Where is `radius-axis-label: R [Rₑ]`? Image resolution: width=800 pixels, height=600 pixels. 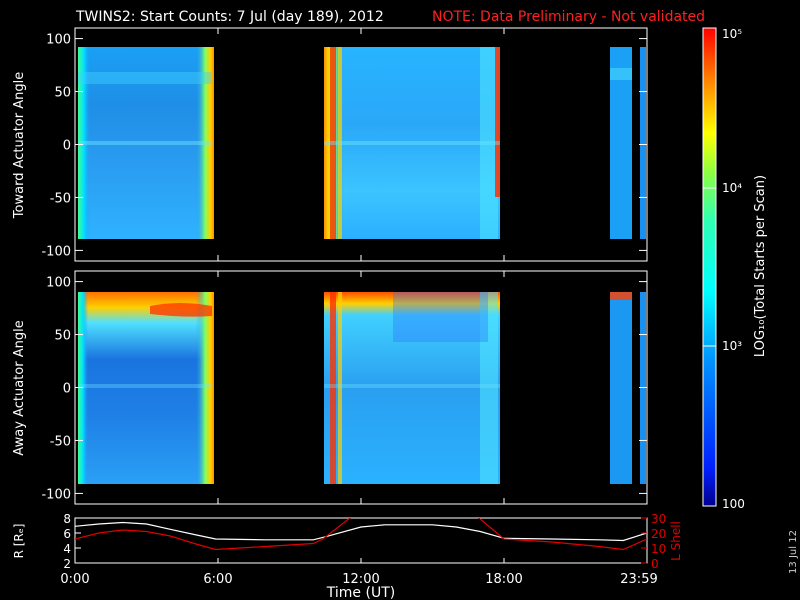 radius-axis-label: R [Rₑ] is located at coordinates (19, 541).